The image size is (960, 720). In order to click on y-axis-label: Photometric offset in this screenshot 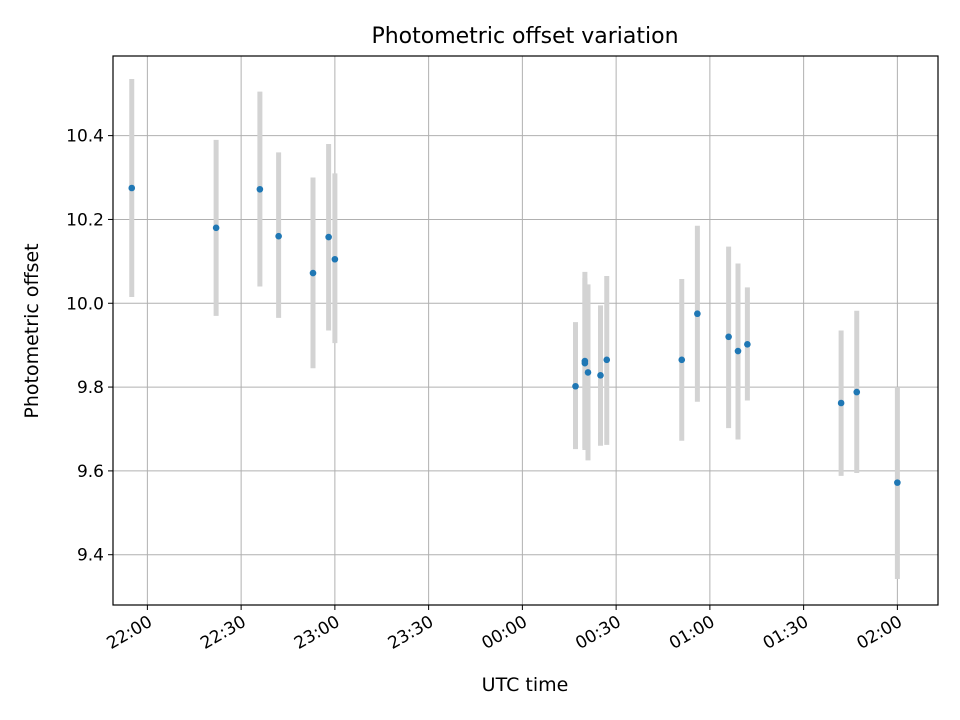, I will do `click(32, 330)`.